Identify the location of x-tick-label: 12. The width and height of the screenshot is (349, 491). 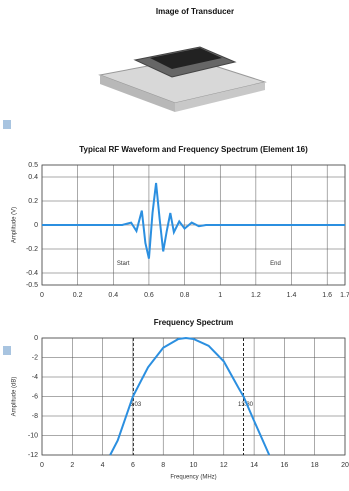
(224, 465).